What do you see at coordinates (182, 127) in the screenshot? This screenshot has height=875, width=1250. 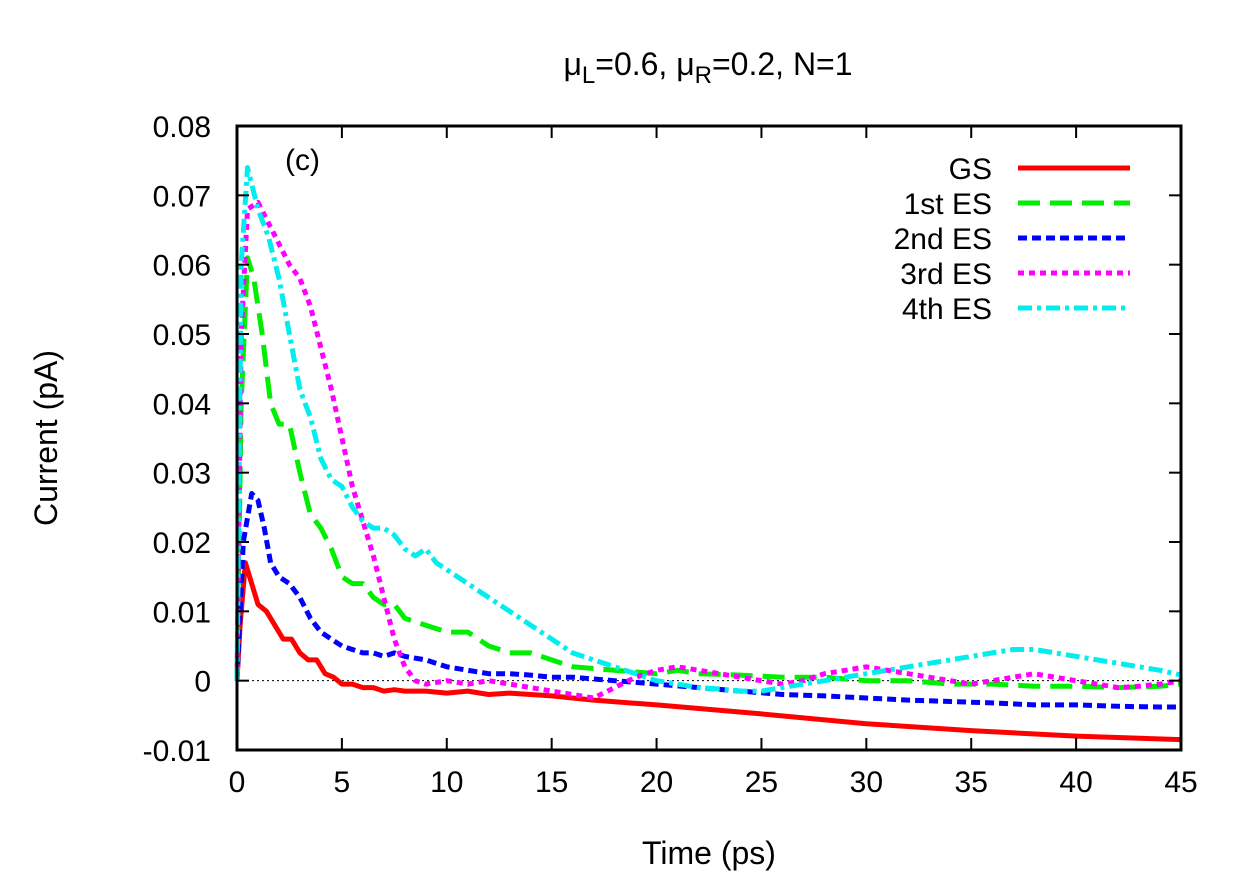 I see `y-tick-label: 0.08` at bounding box center [182, 127].